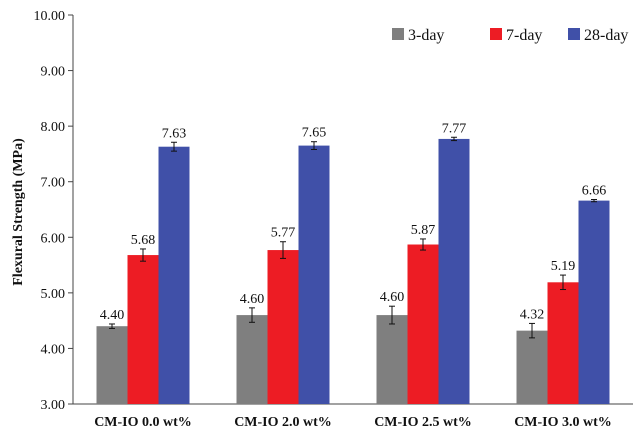 The height and width of the screenshot is (435, 633). Describe the element at coordinates (143, 240) in the screenshot. I see `data-label: 5.68` at that location.